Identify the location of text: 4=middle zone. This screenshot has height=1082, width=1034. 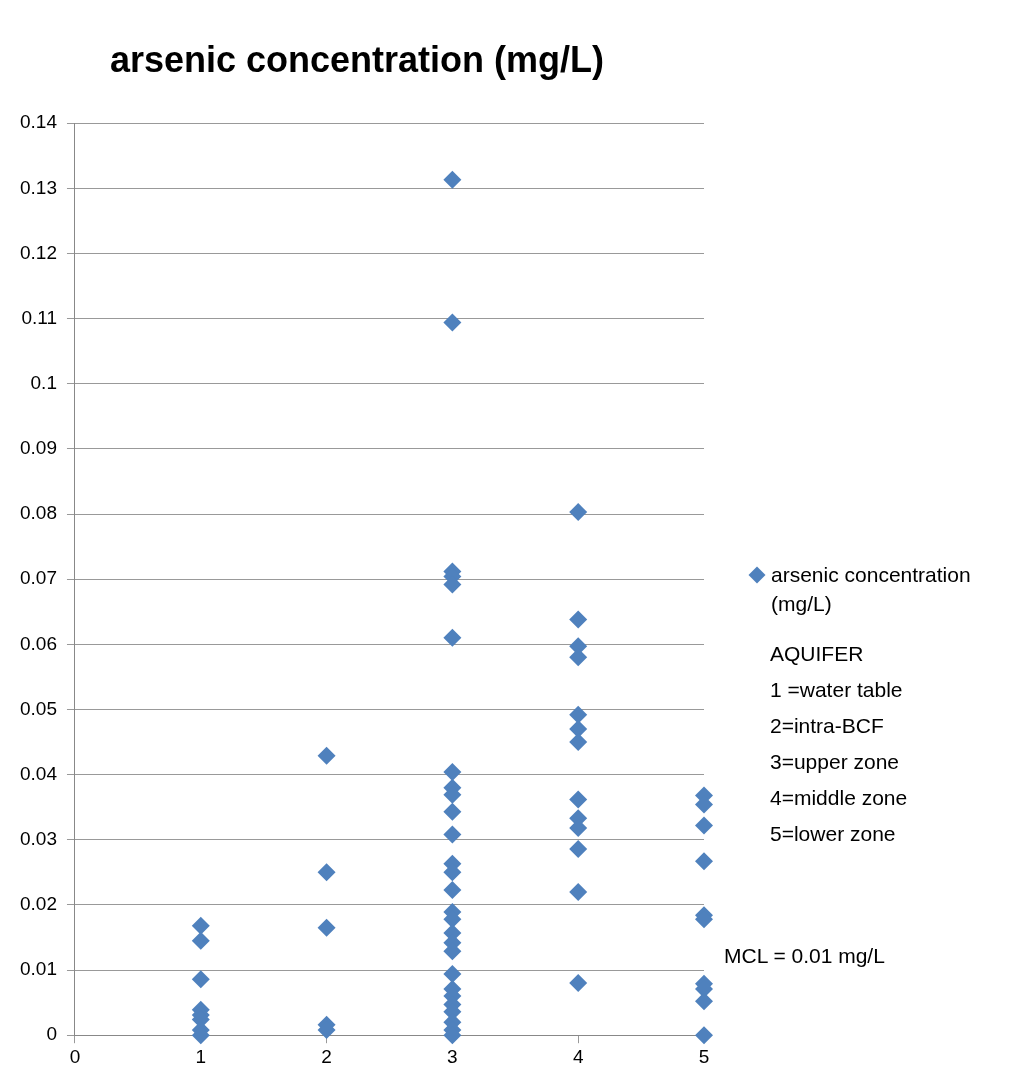
(839, 798).